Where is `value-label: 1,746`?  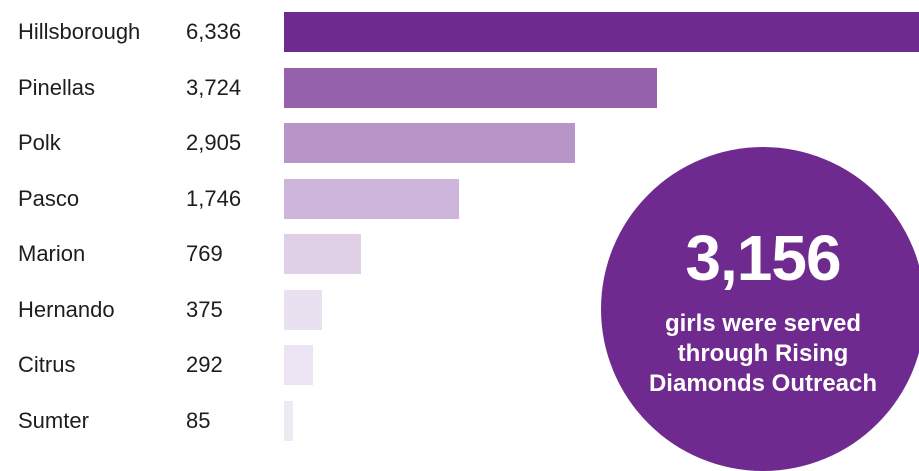
value-label: 1,746 is located at coordinates (214, 198).